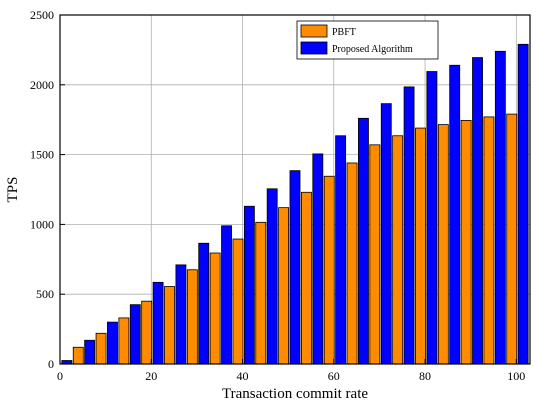 The width and height of the screenshot is (550, 406). I want to click on y-tick-label: 500, so click(45, 294).